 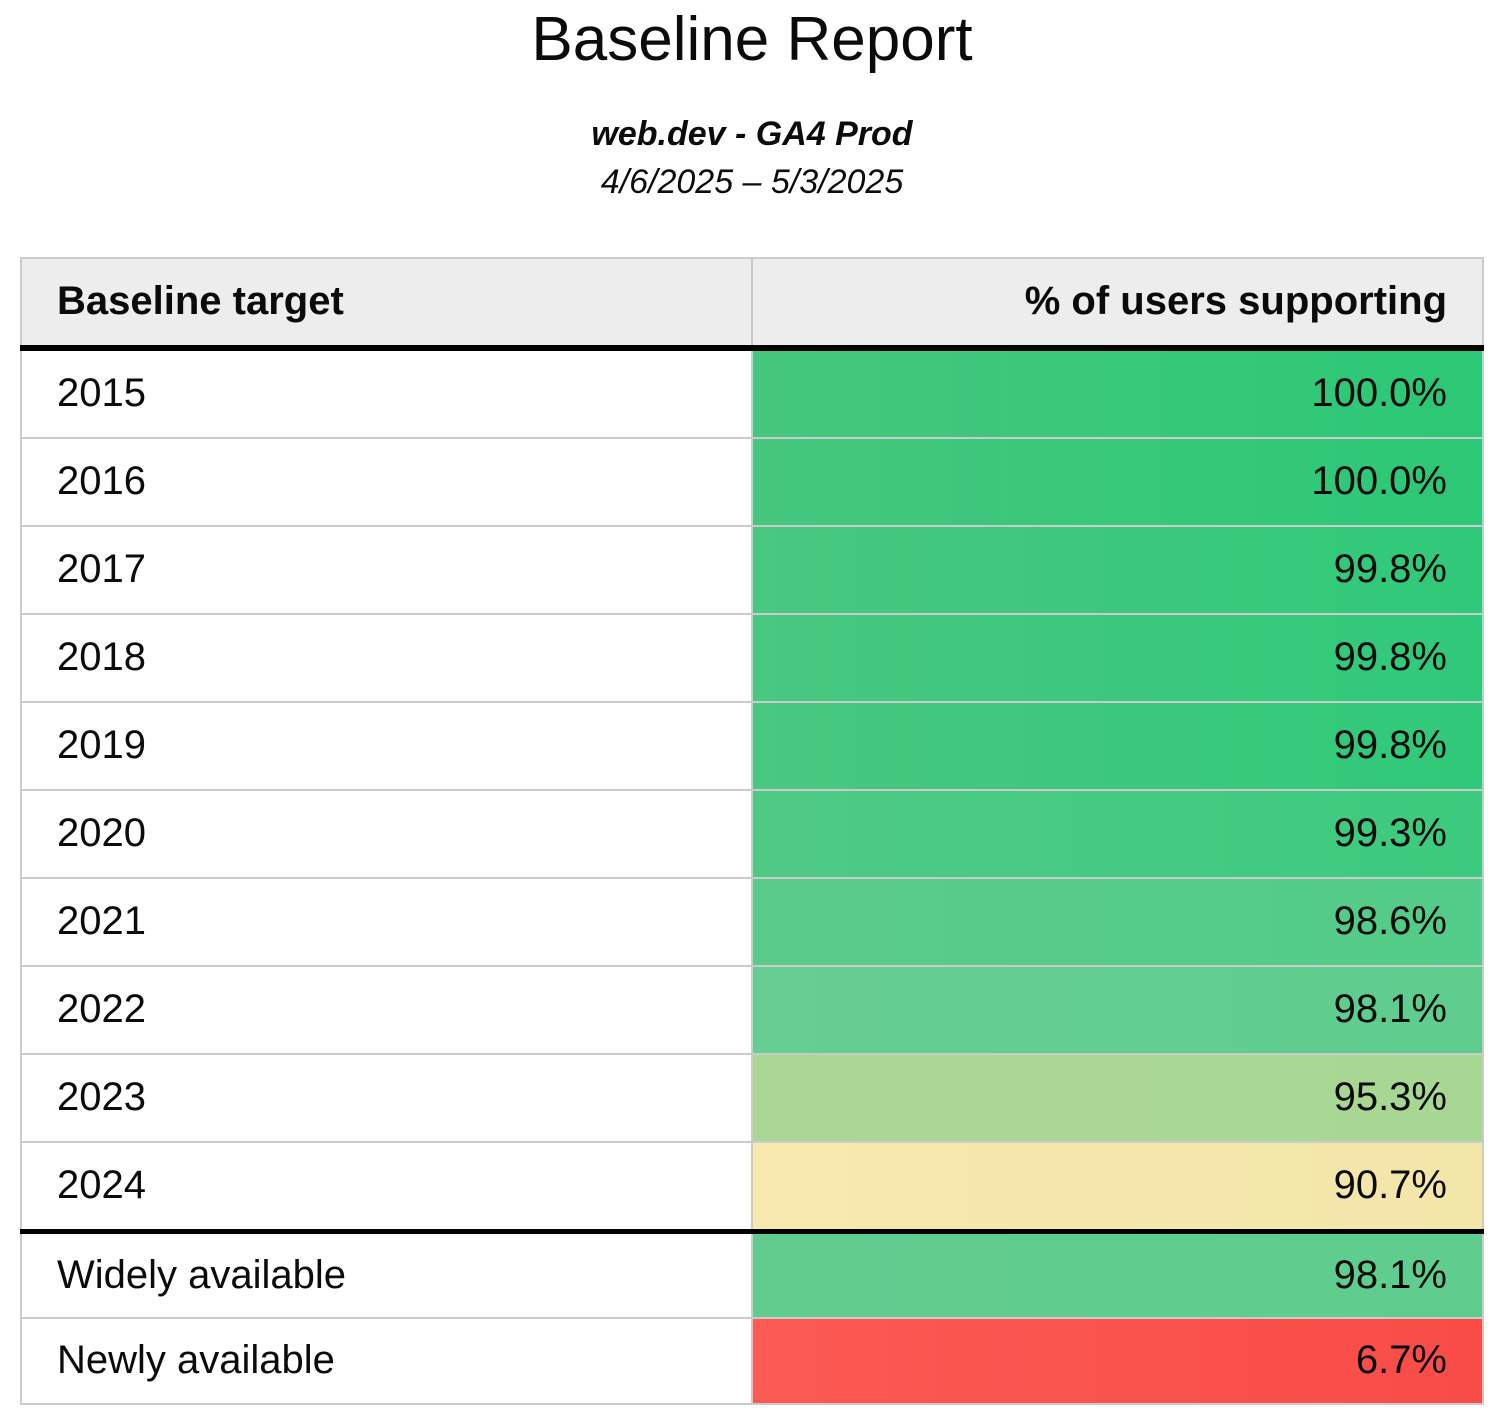 What do you see at coordinates (1117, 833) in the screenshot?
I see `support-percentage-cell: 99.3%` at bounding box center [1117, 833].